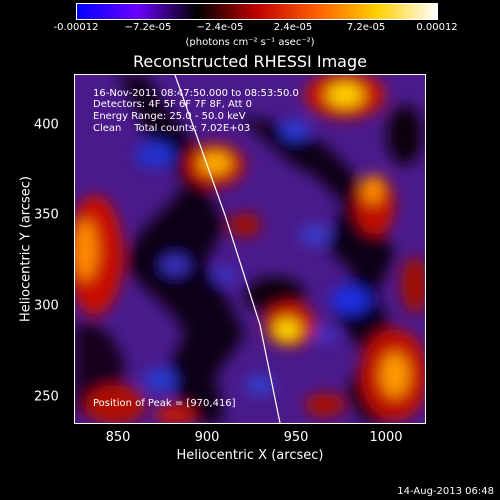 This screenshot has width=500, height=500. What do you see at coordinates (169, 116) in the screenshot?
I see `info-energy-range: Energy Range: 25.0 - 50.0 keV` at bounding box center [169, 116].